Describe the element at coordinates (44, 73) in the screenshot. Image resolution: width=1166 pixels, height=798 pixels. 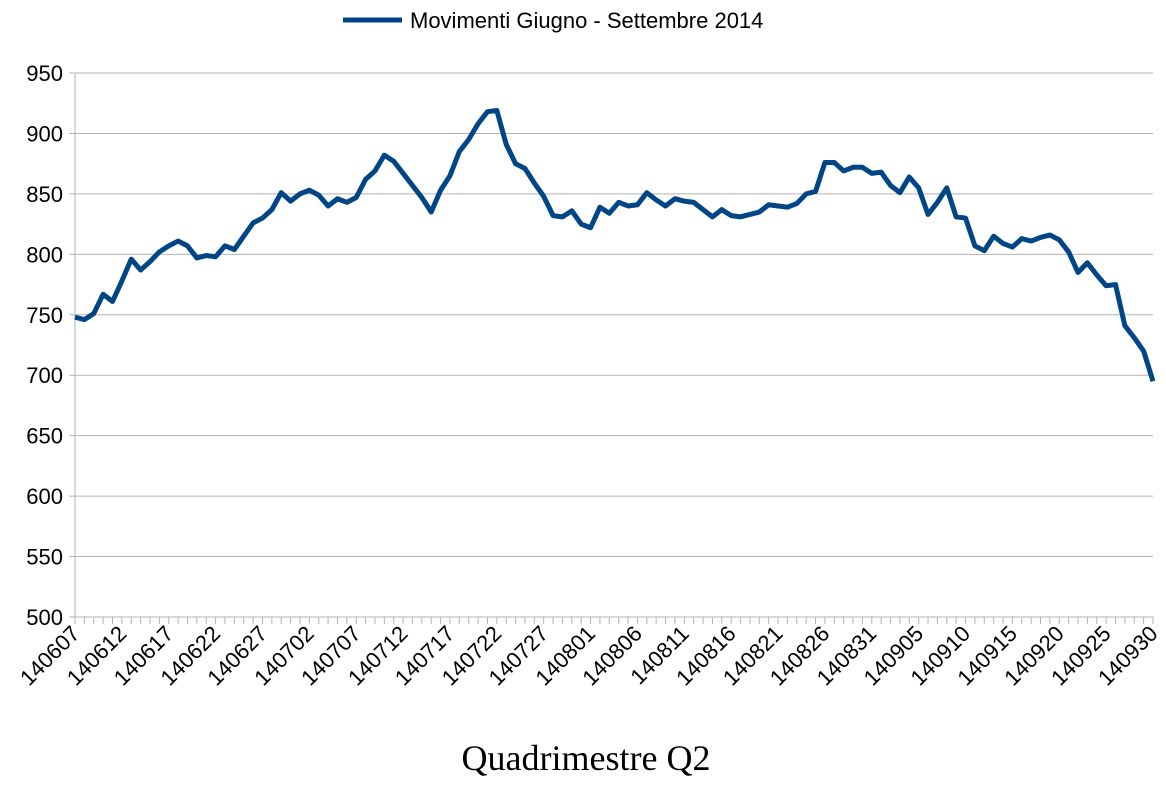
I see `y-tick-label: 950` at that location.